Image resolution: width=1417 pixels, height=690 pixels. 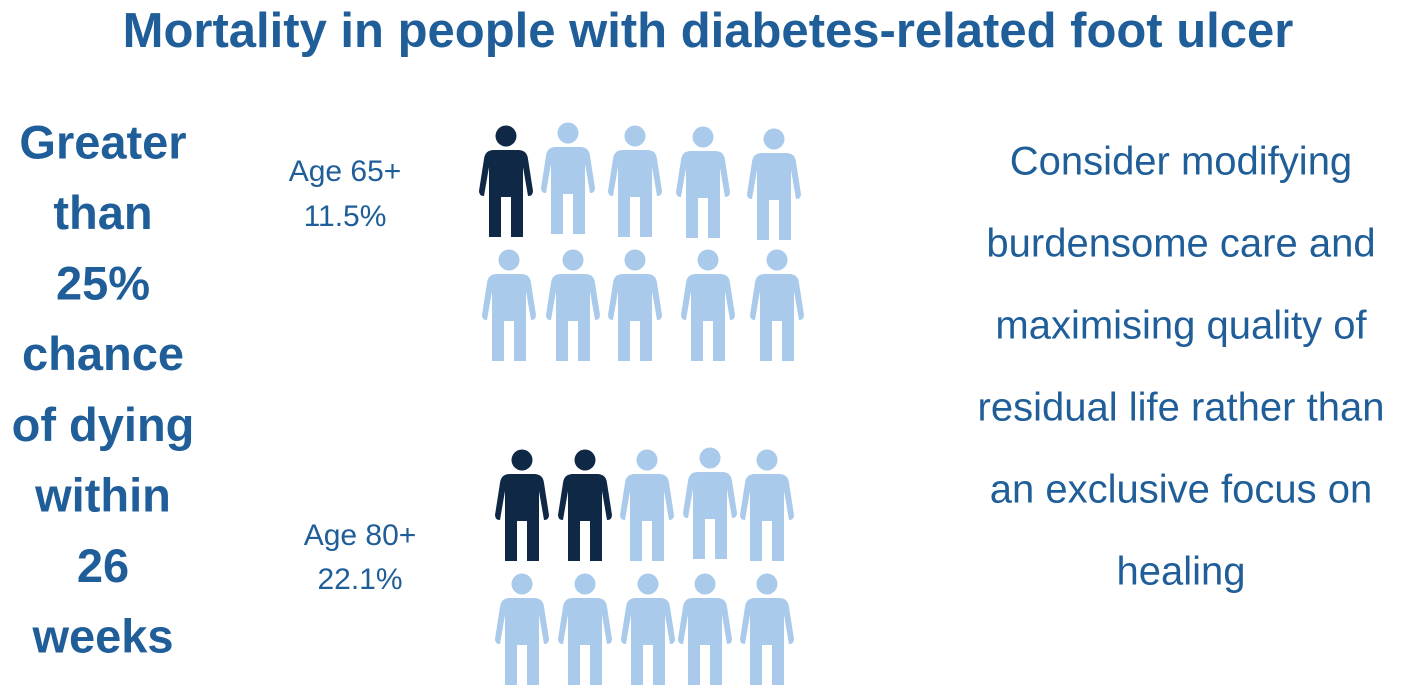 What do you see at coordinates (1181, 162) in the screenshot?
I see `note-line: Consider modifying` at bounding box center [1181, 162].